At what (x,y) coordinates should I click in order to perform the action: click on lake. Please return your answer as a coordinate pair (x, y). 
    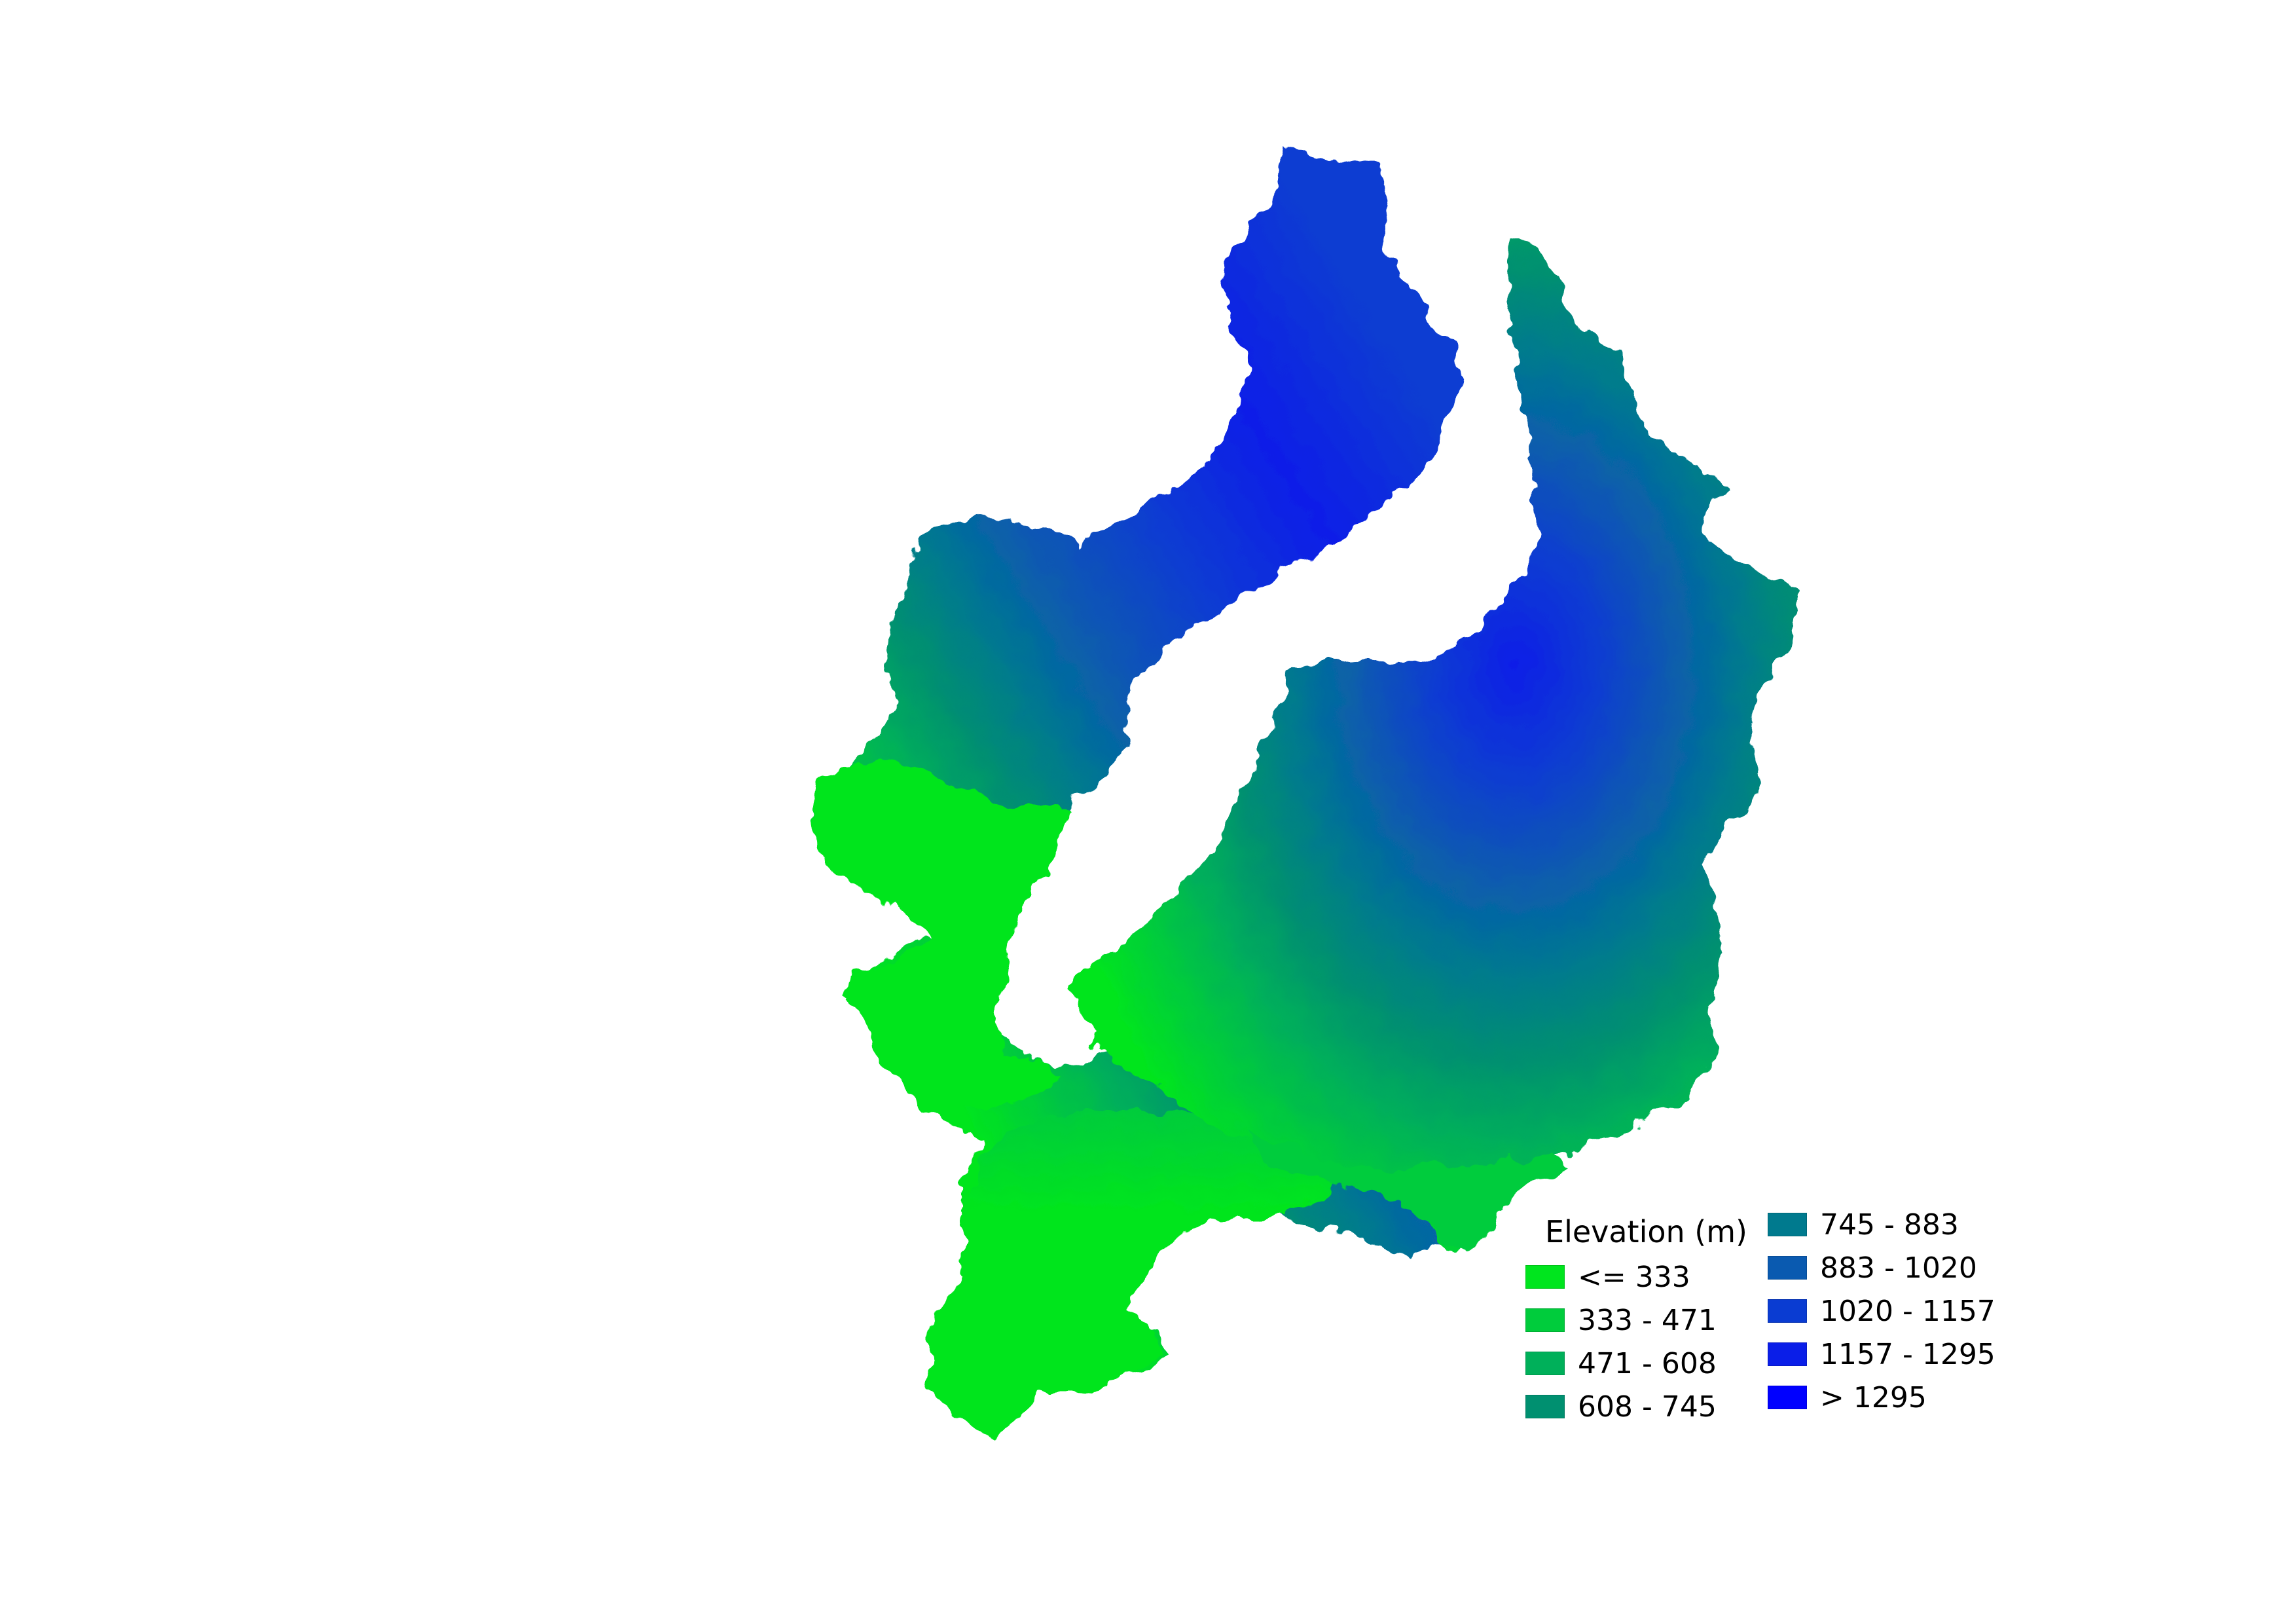
    Looking at the image, I should click on (1267, 610).